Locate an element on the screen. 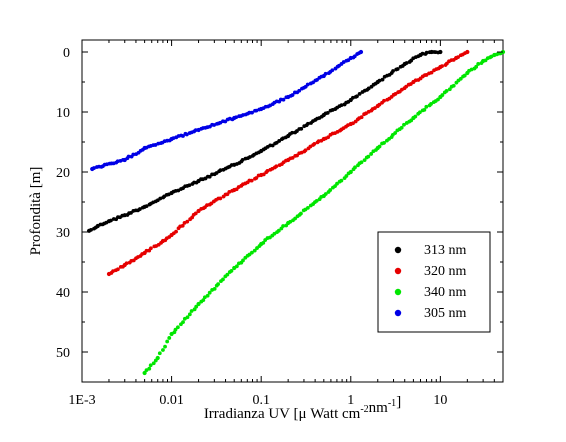 Image resolution: width=566 pixels, height=442 pixels. legend-label: 320 nm is located at coordinates (445, 271).